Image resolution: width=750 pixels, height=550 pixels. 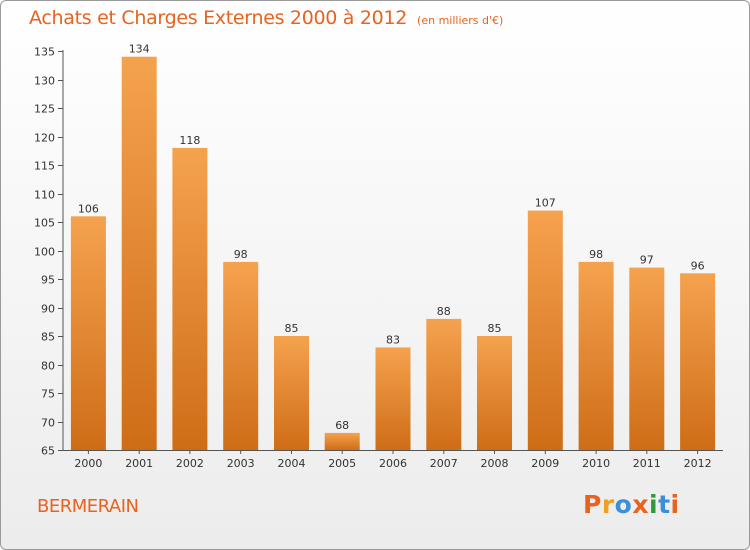 I want to click on x-tick-label: 2011, so click(x=647, y=463).